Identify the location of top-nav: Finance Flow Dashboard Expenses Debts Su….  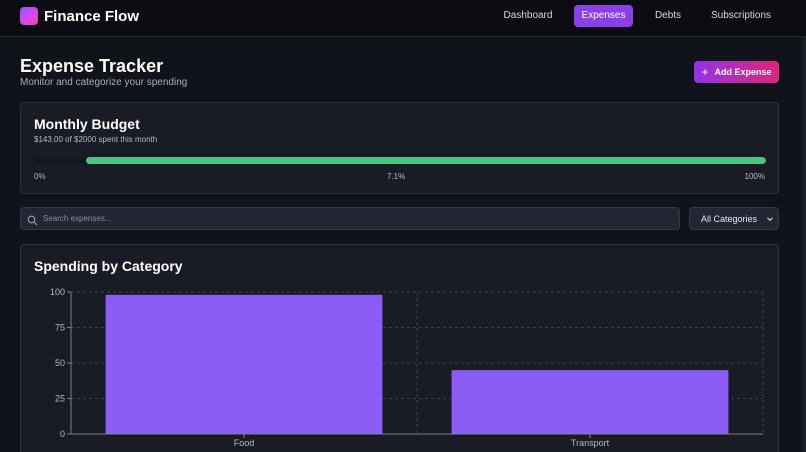
(403, 18).